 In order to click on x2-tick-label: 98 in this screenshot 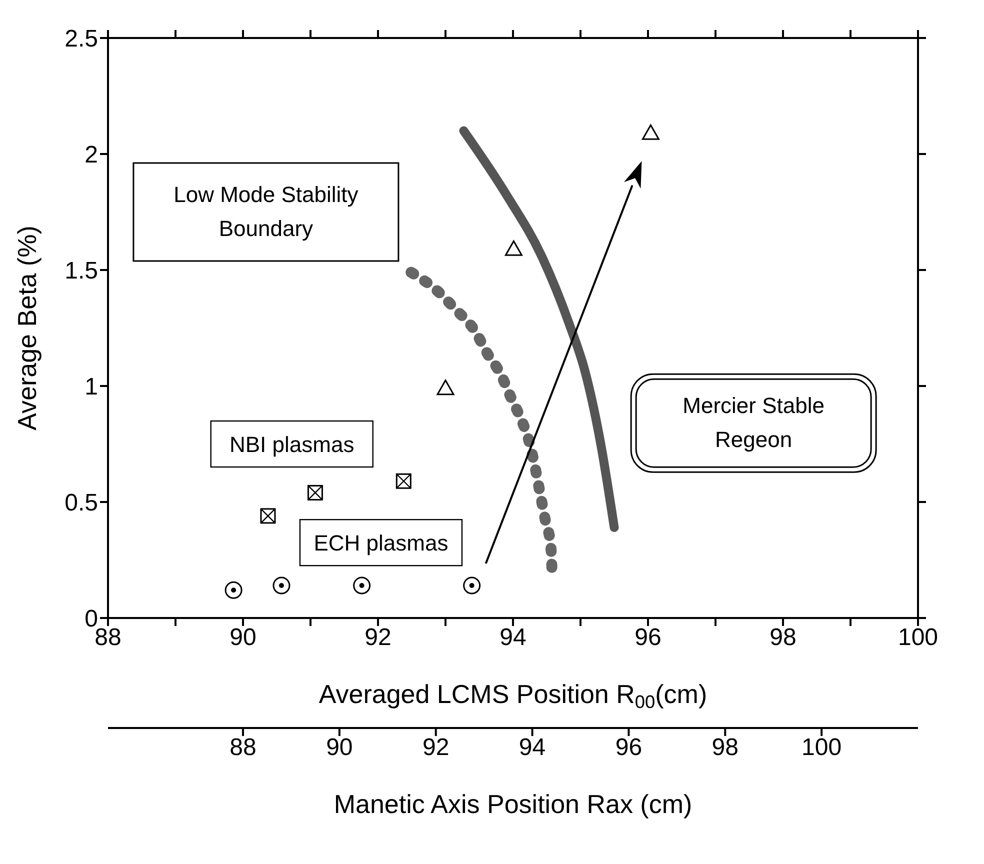, I will do `click(725, 748)`.